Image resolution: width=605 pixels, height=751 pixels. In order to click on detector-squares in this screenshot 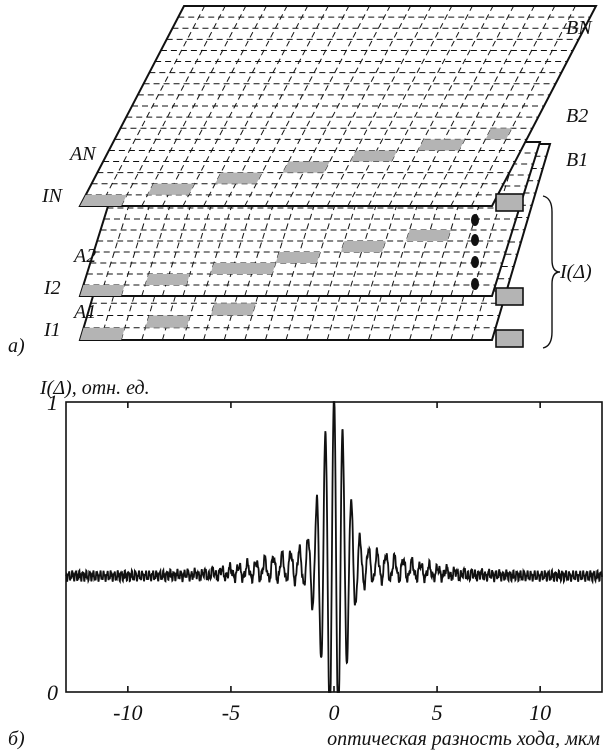, I will do `click(509, 270)`.